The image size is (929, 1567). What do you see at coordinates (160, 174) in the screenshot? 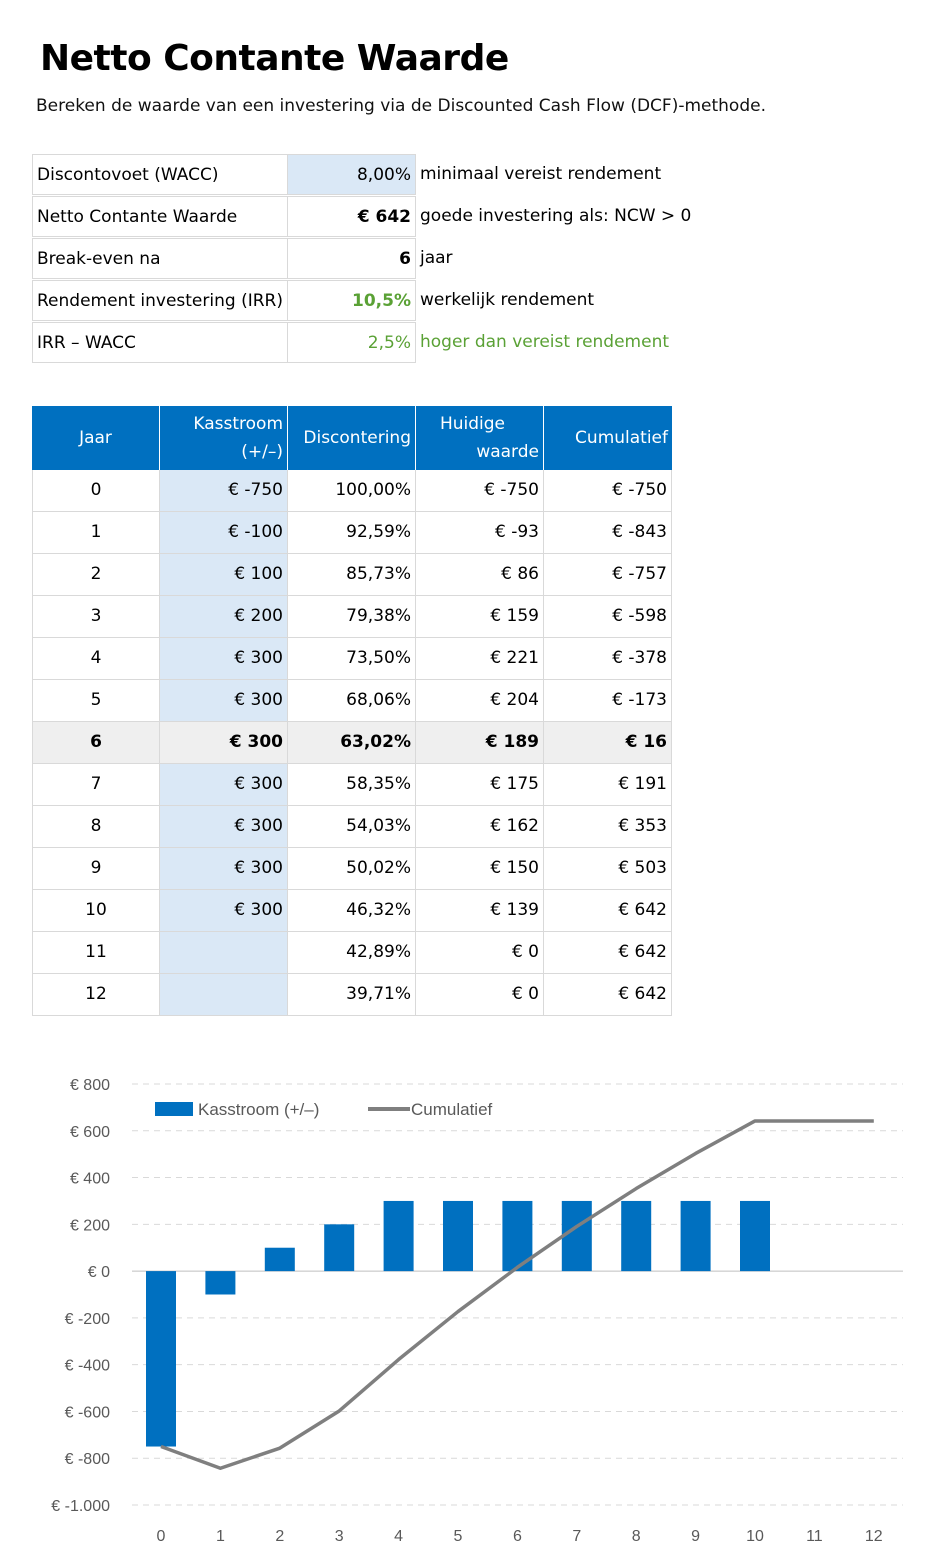
I see `wacc-label: Discontovoet (WACC)` at bounding box center [160, 174].